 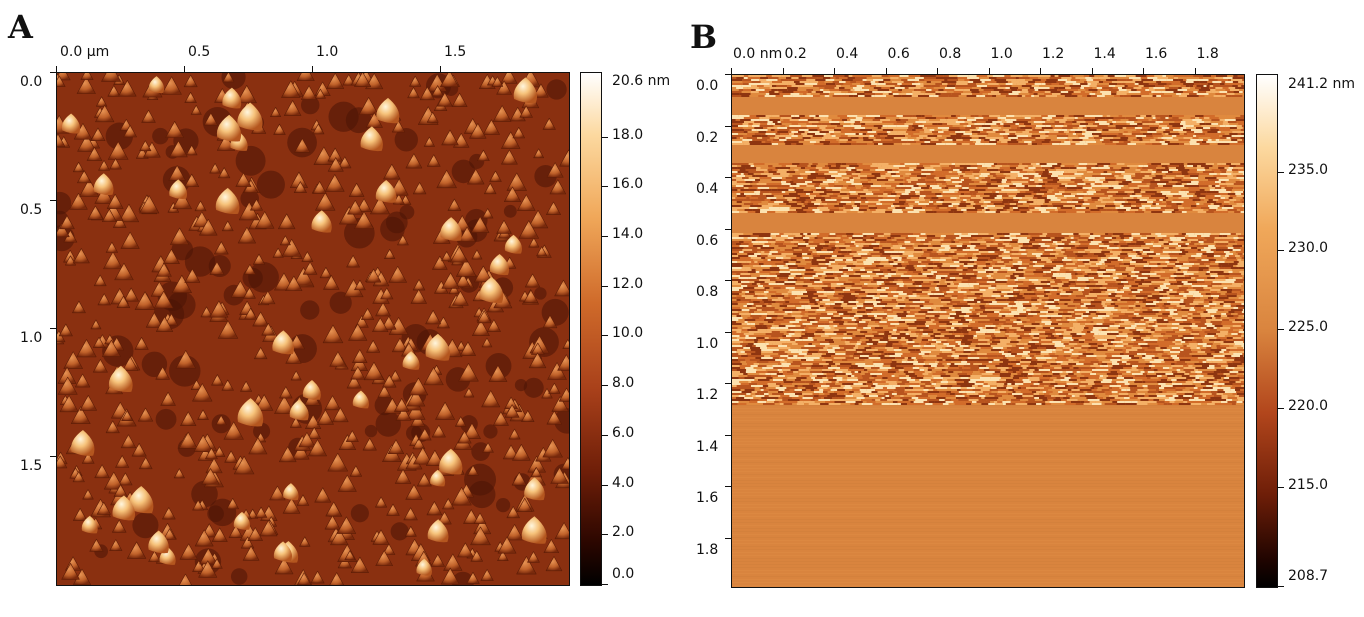 I want to click on panel-a-y-tick-label: 1.5, so click(x=31, y=466).